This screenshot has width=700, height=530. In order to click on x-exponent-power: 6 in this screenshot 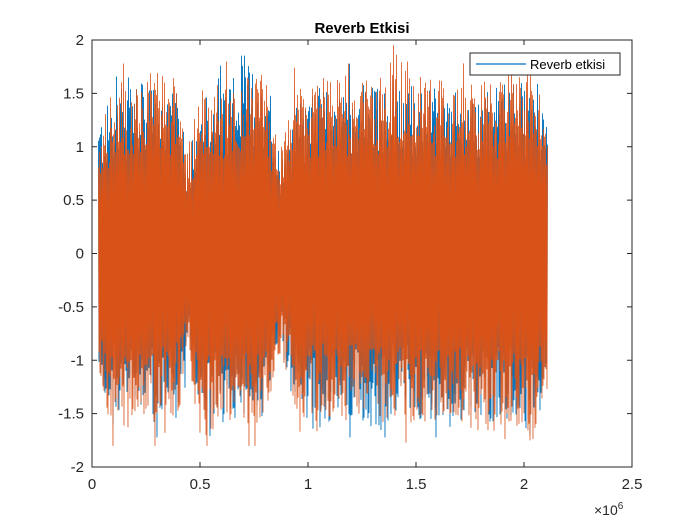, I will do `click(621, 506)`.